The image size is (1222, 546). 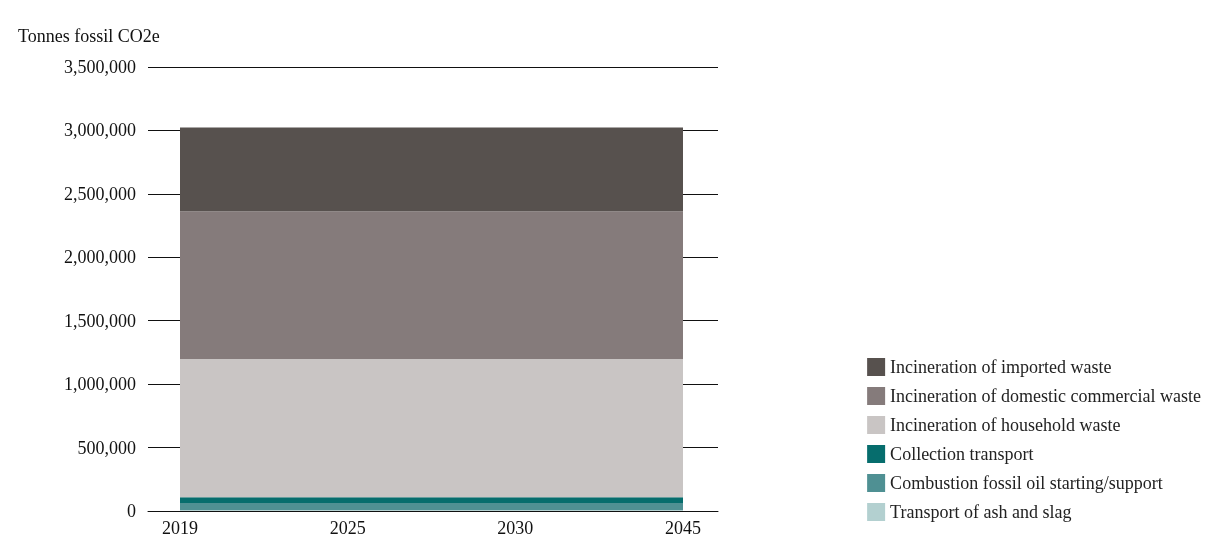 What do you see at coordinates (100, 320) in the screenshot?
I see `y-tick-label: 1,500,000` at bounding box center [100, 320].